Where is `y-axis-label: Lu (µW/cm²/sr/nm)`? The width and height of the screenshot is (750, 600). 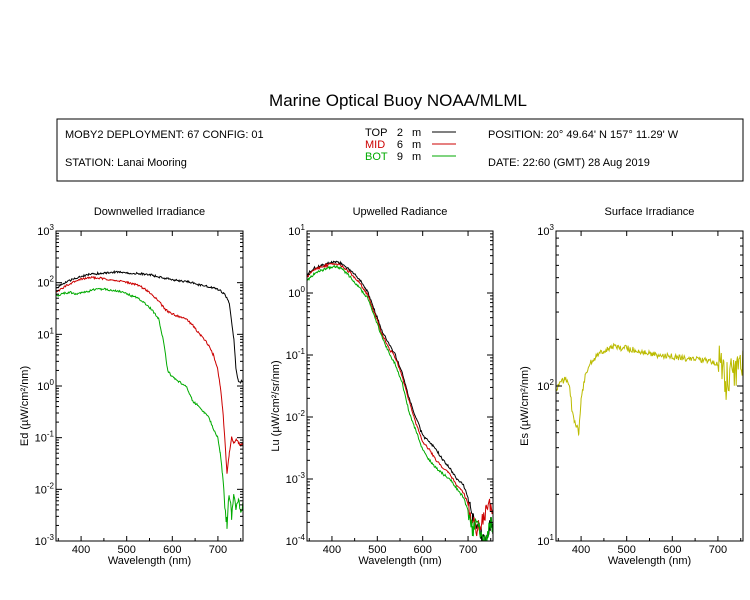 y-axis-label: Lu (µW/cm²/sr/nm) is located at coordinates (276, 405).